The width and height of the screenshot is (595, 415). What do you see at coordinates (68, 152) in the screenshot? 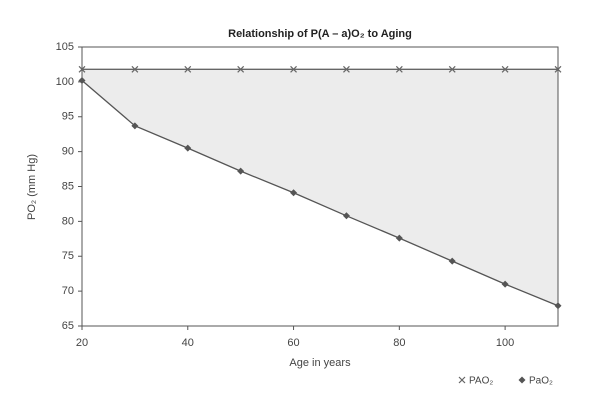
I see `y-tick-label: 90` at bounding box center [68, 152].